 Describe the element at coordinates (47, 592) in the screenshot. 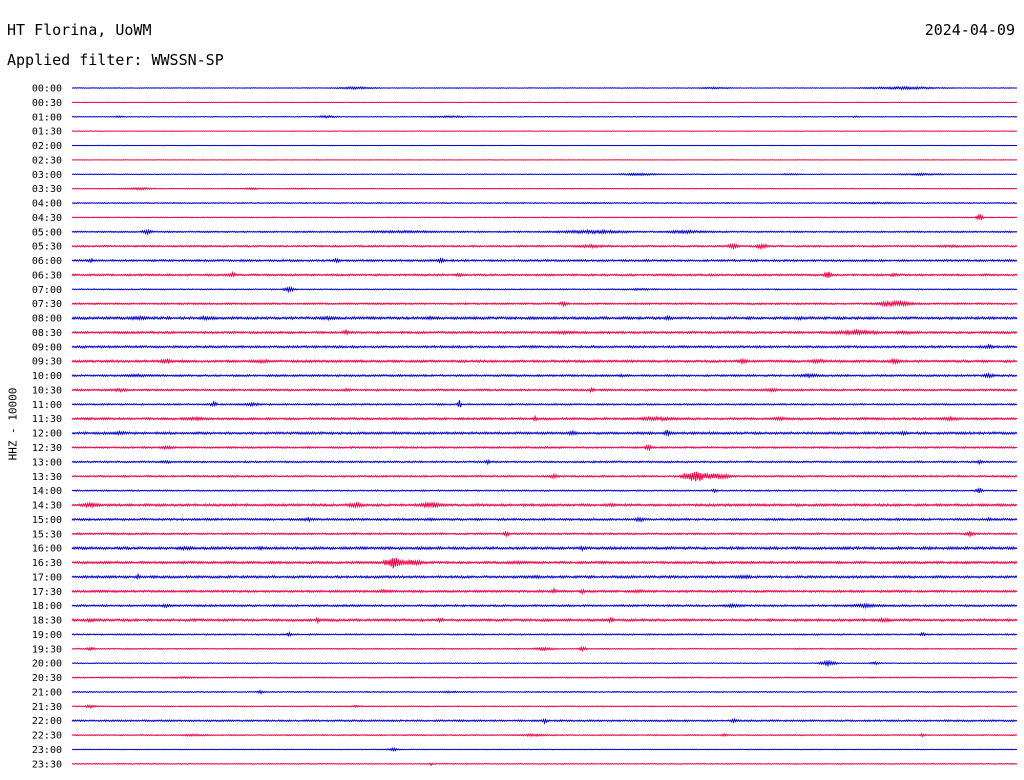

I see `time-tick-label: 17:30` at that location.